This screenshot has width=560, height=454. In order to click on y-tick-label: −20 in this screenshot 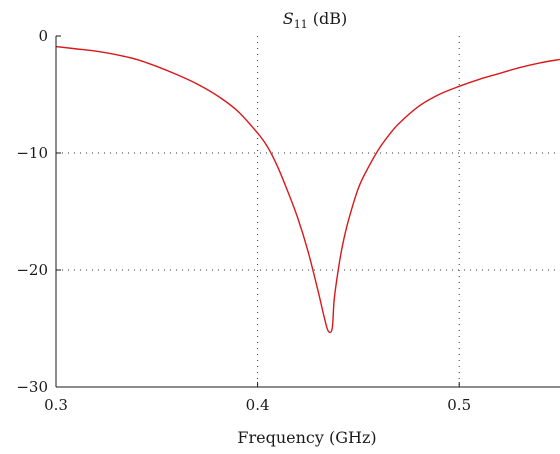, I will do `click(32, 270)`.